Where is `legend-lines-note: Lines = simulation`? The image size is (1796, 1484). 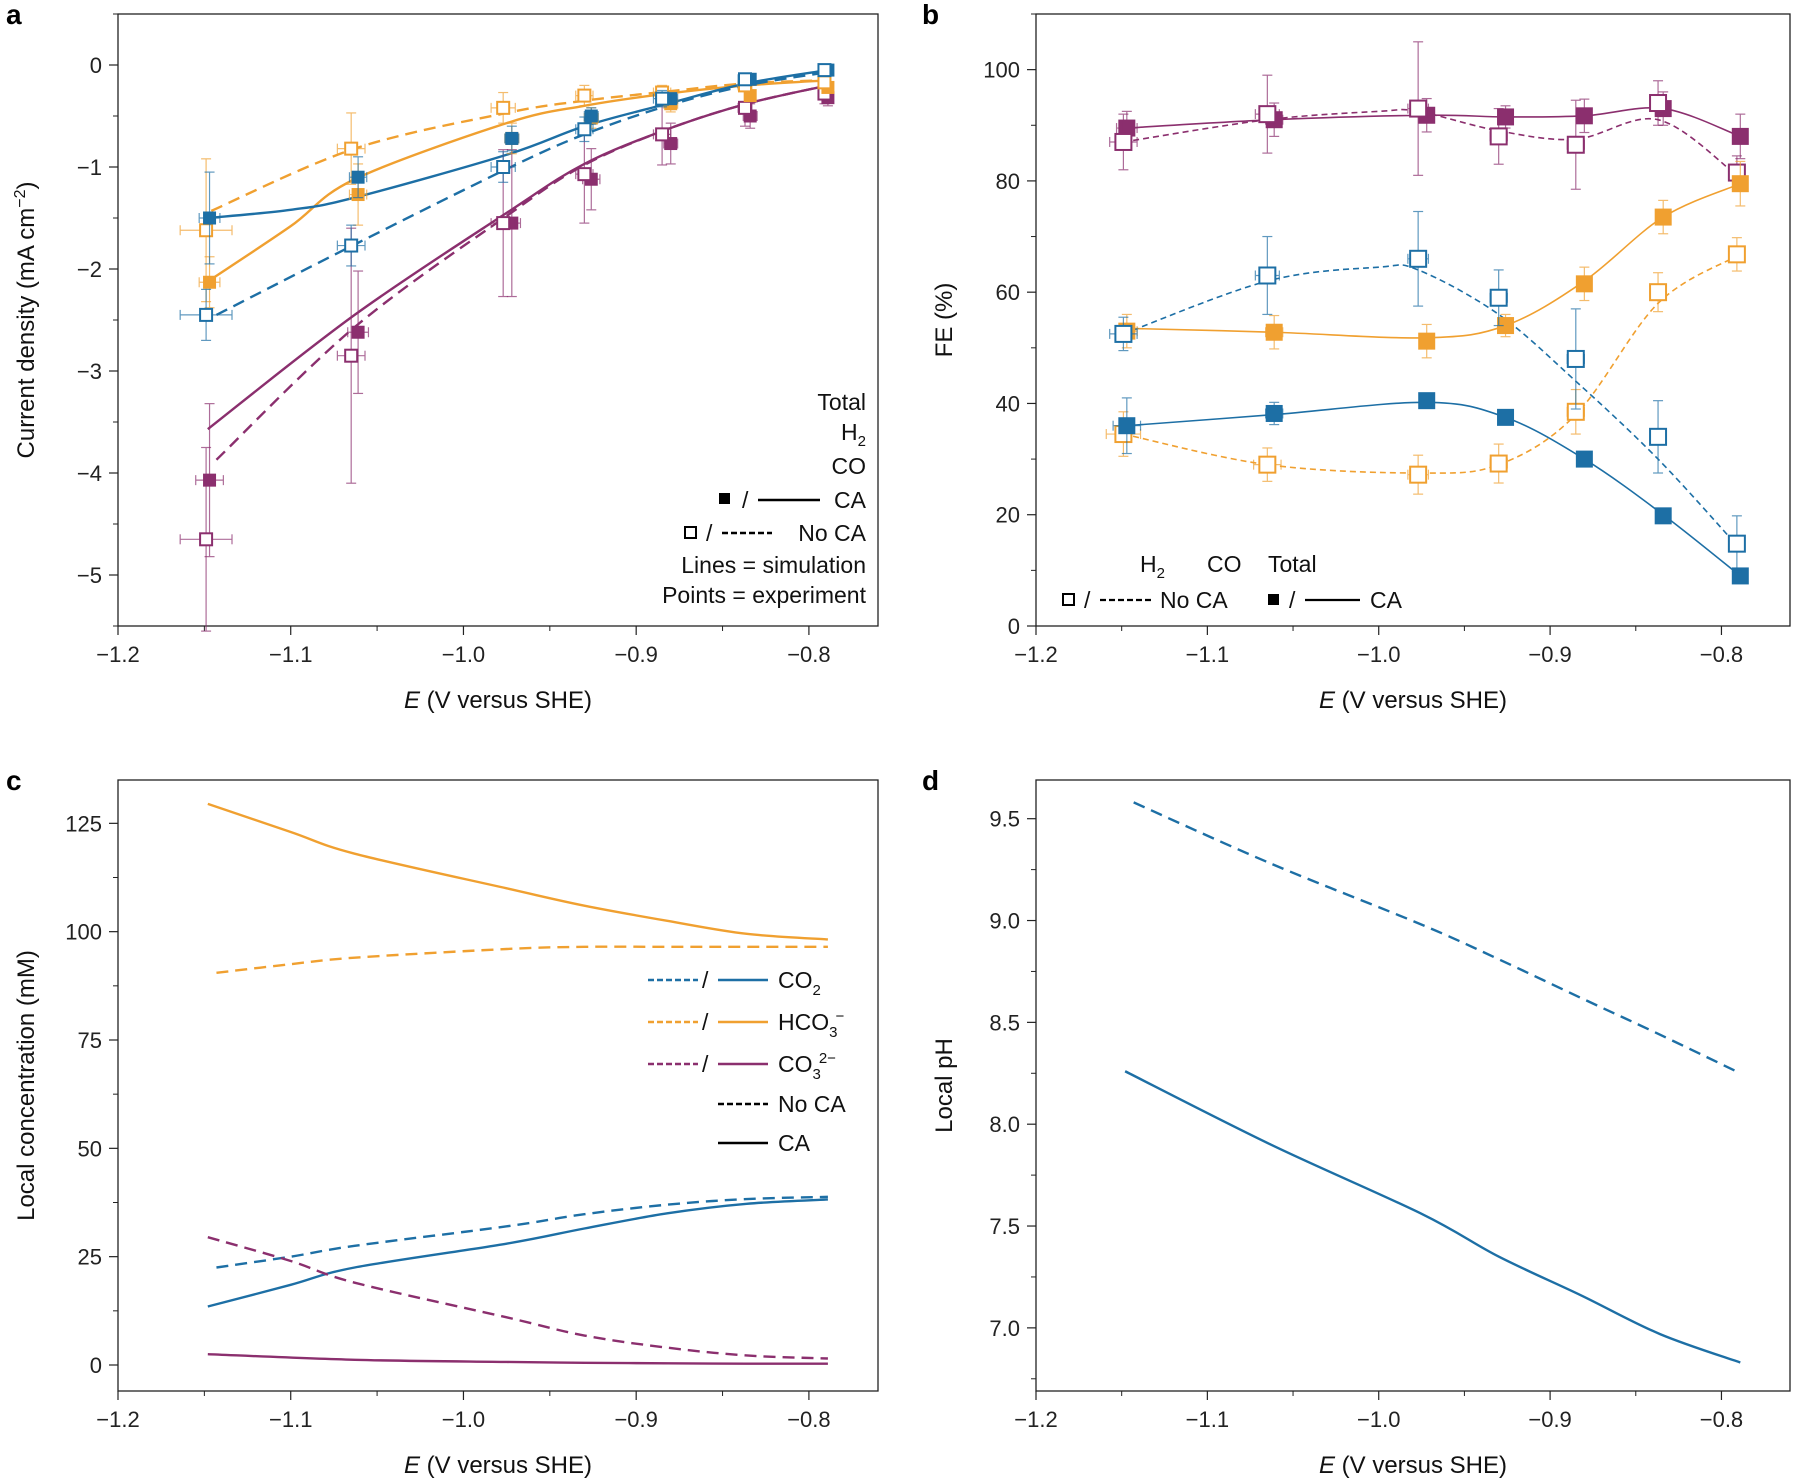
legend-lines-note: Lines = simulation is located at coordinates (773, 565).